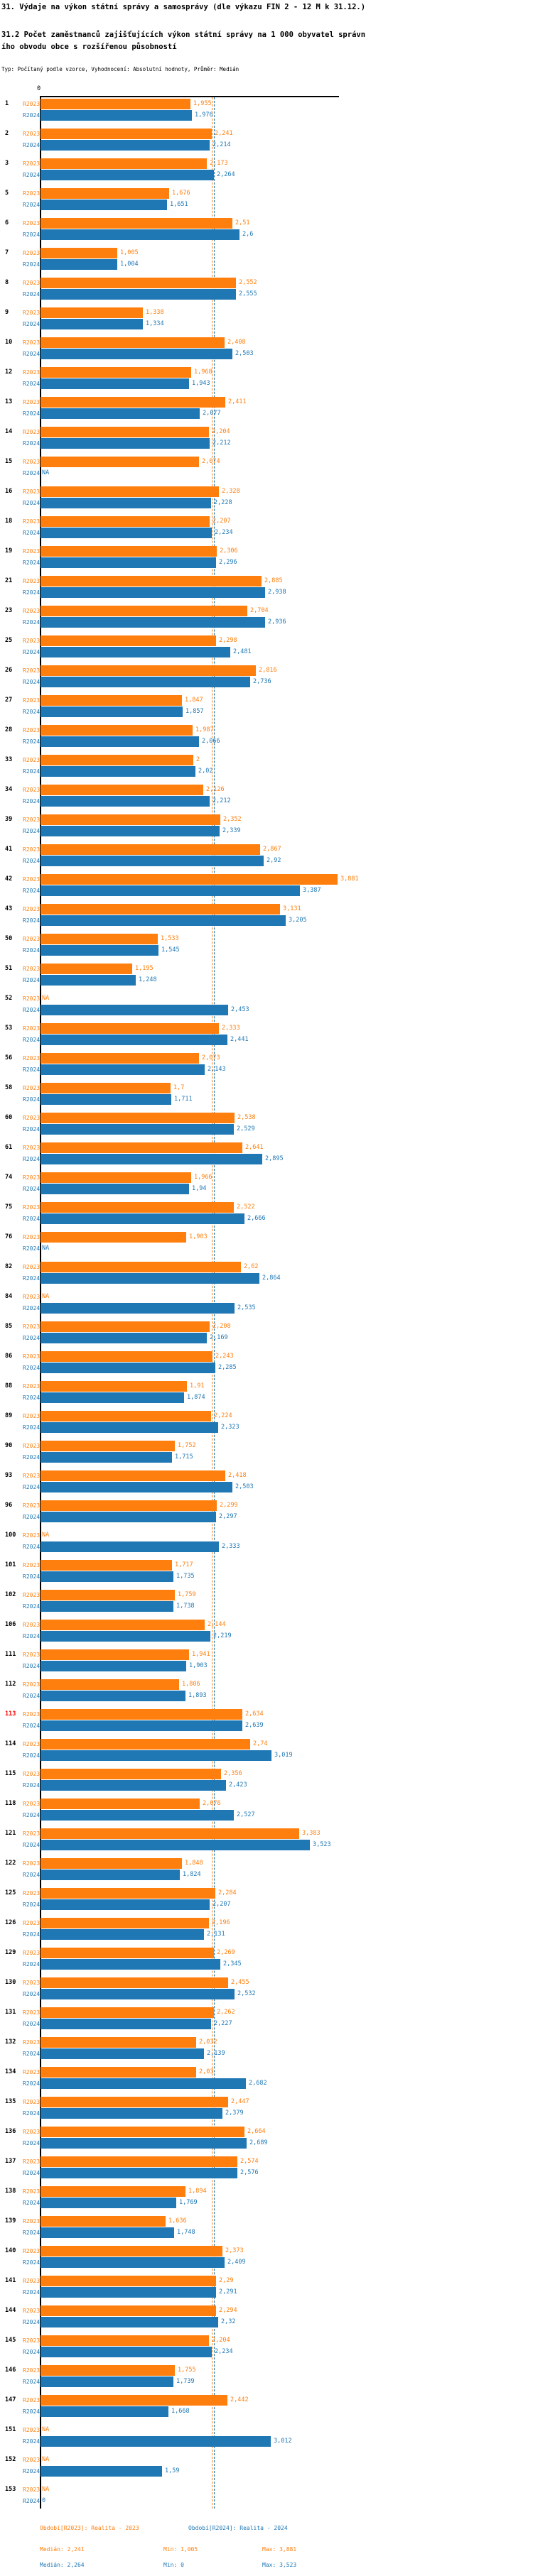 Image resolution: width=533 pixels, height=2576 pixels. I want to click on value-label: 1,848, so click(194, 1863).